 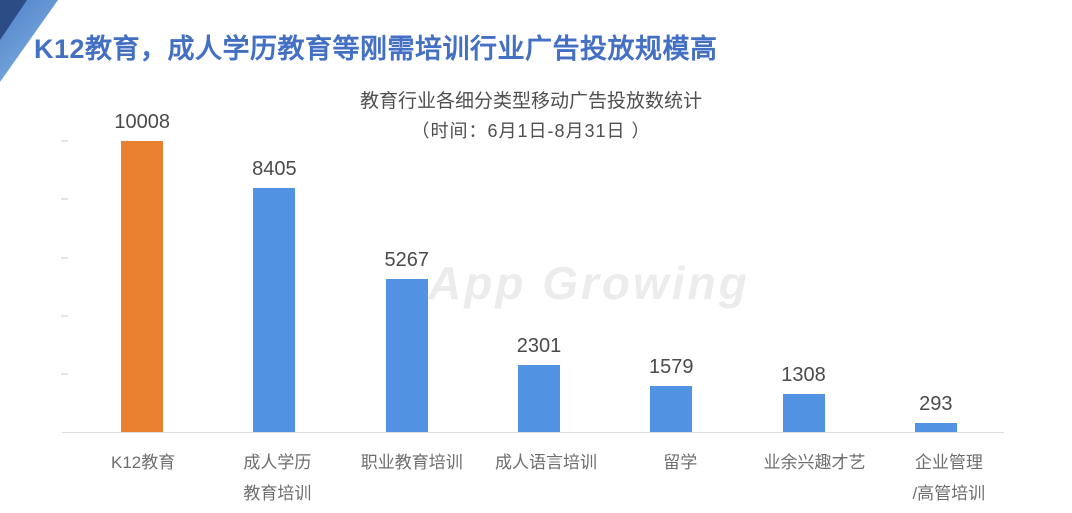 I want to click on x-axis-label-line: 企业管理, so click(x=948, y=462).